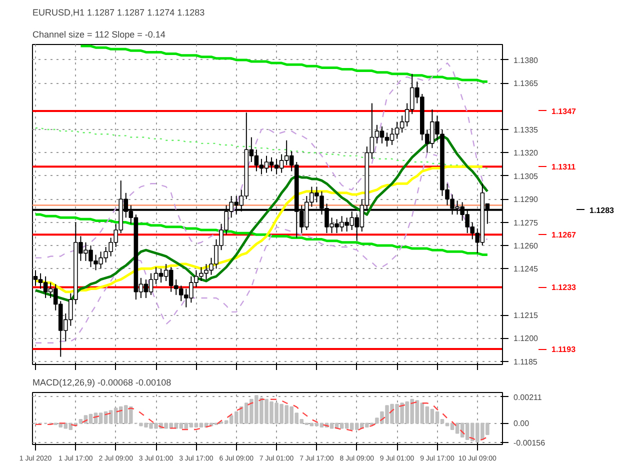 This screenshot has width=620, height=465. I want to click on ref-line-label: 1.1347, so click(564, 111).